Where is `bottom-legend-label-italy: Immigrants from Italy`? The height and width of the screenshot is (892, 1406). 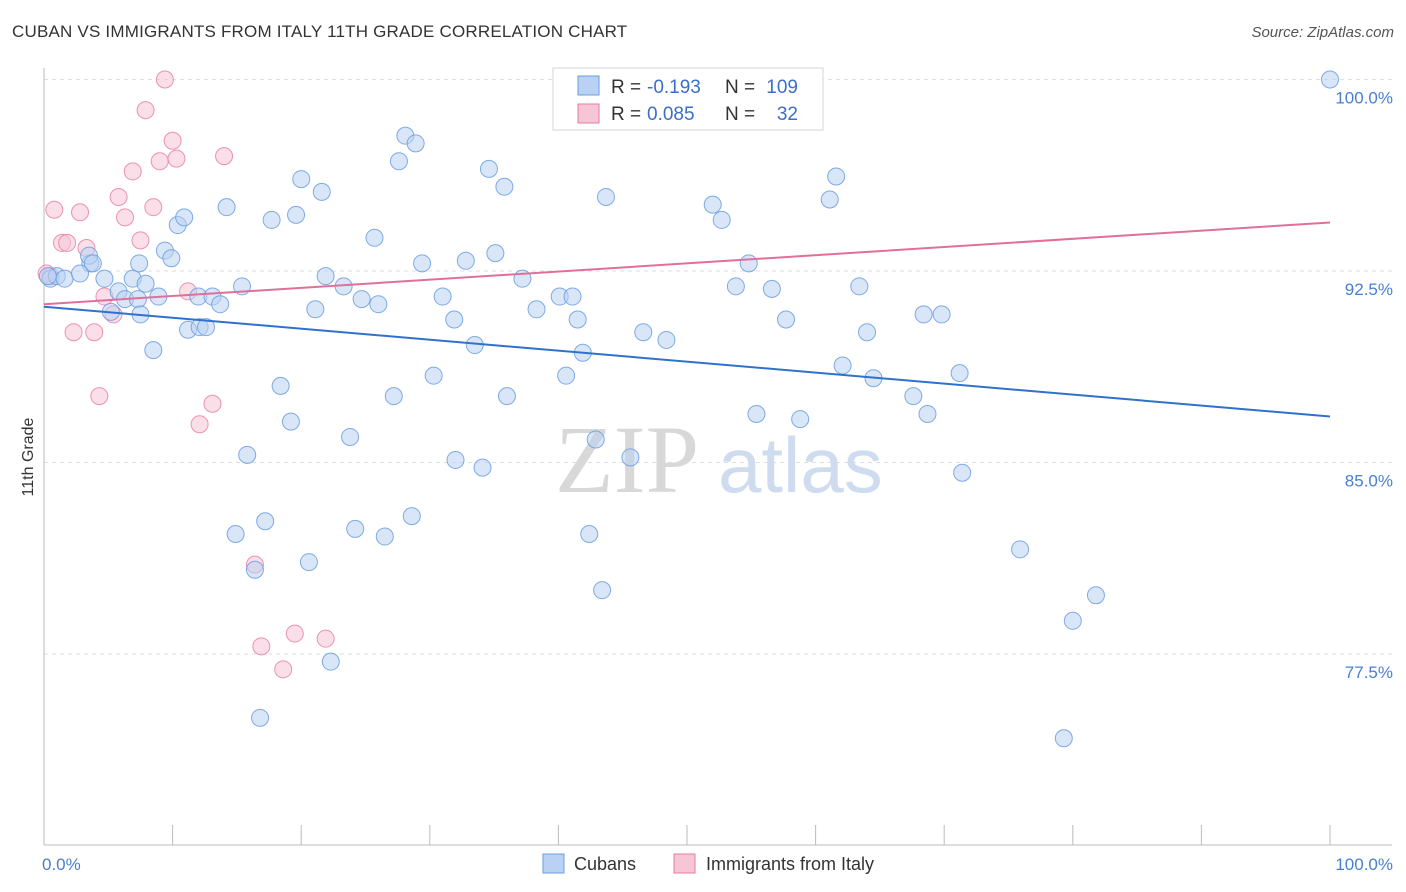
bottom-legend-label-italy: Immigrants from Italy is located at coordinates (790, 864).